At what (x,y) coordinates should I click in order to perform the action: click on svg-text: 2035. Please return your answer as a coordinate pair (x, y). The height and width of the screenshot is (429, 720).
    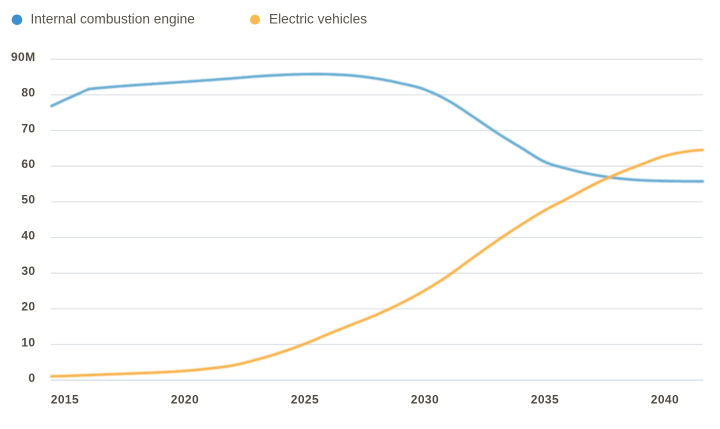
    Looking at the image, I should click on (545, 400).